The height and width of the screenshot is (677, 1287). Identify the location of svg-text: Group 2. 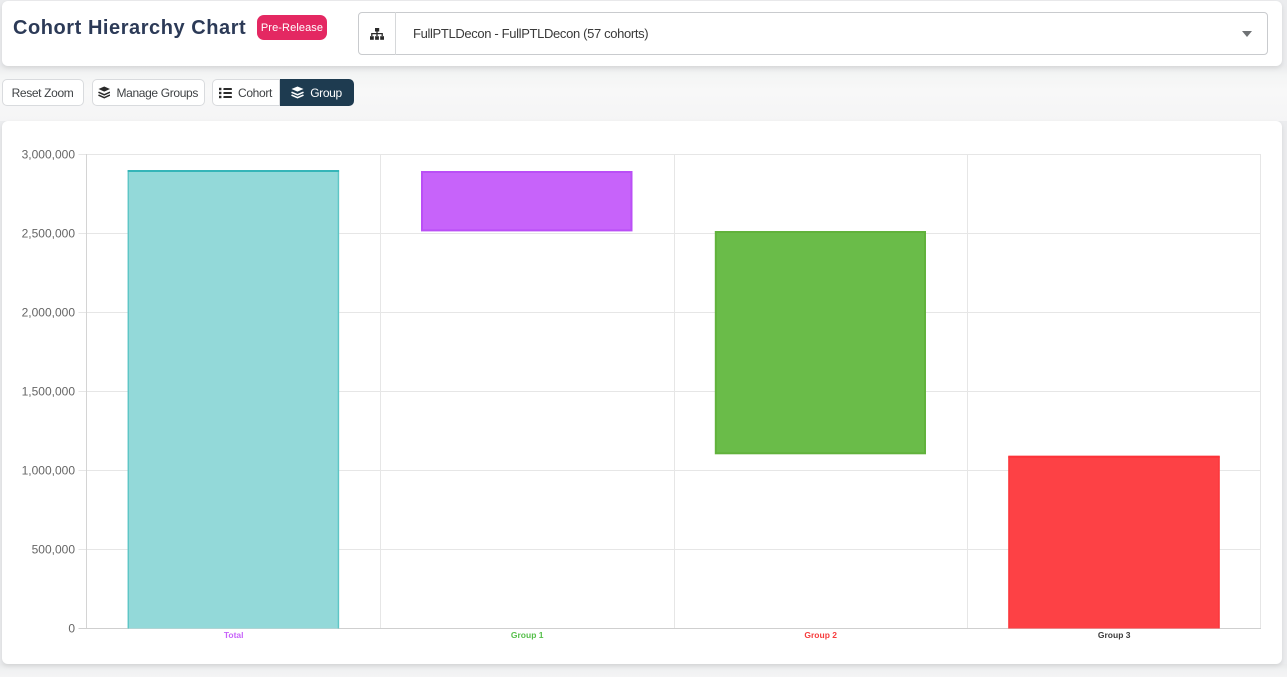
(820, 635).